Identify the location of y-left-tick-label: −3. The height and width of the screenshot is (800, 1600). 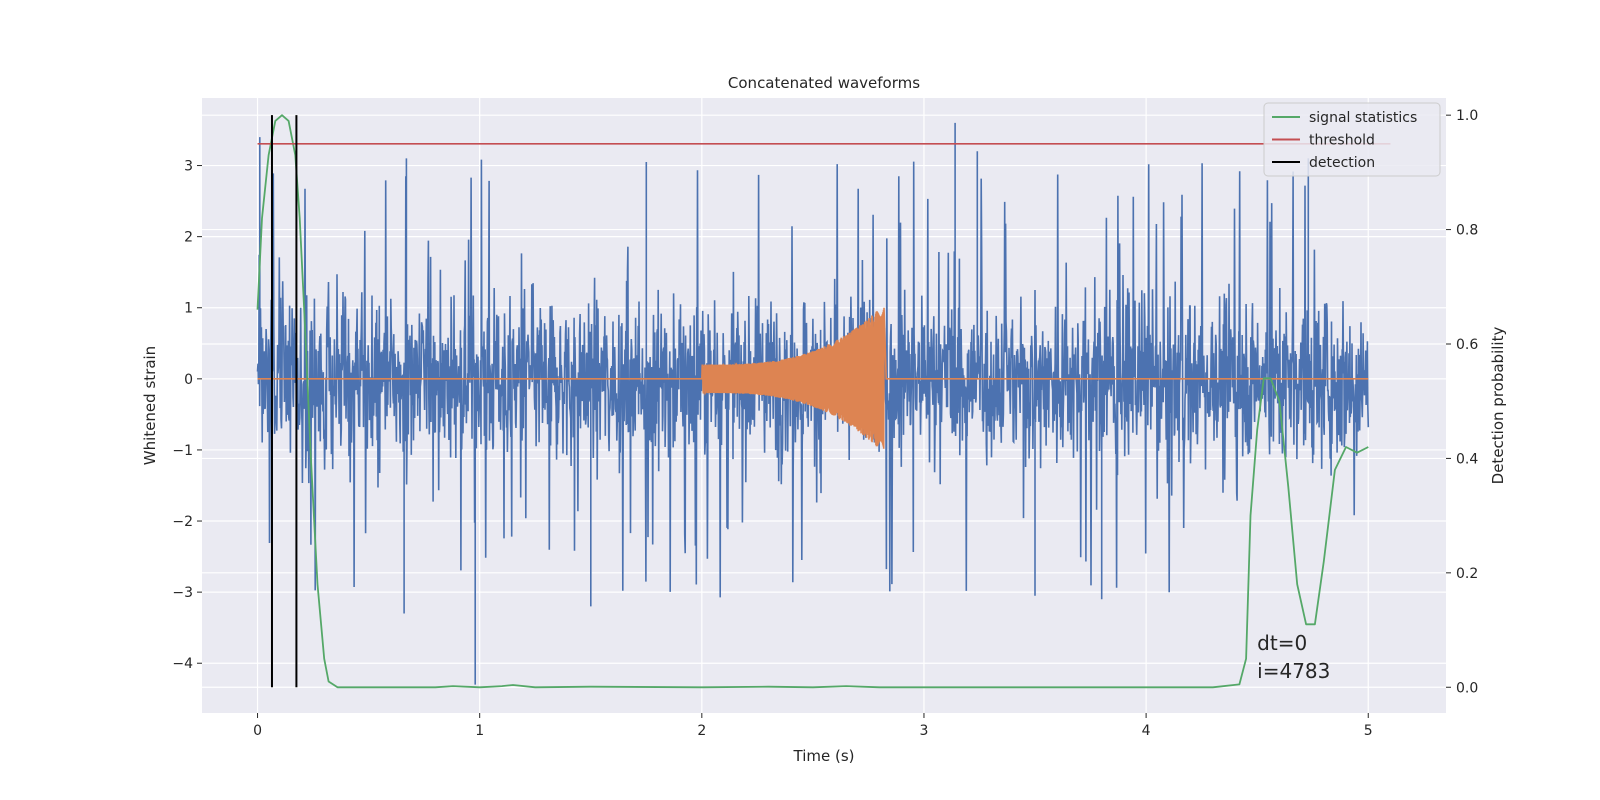
(182, 593).